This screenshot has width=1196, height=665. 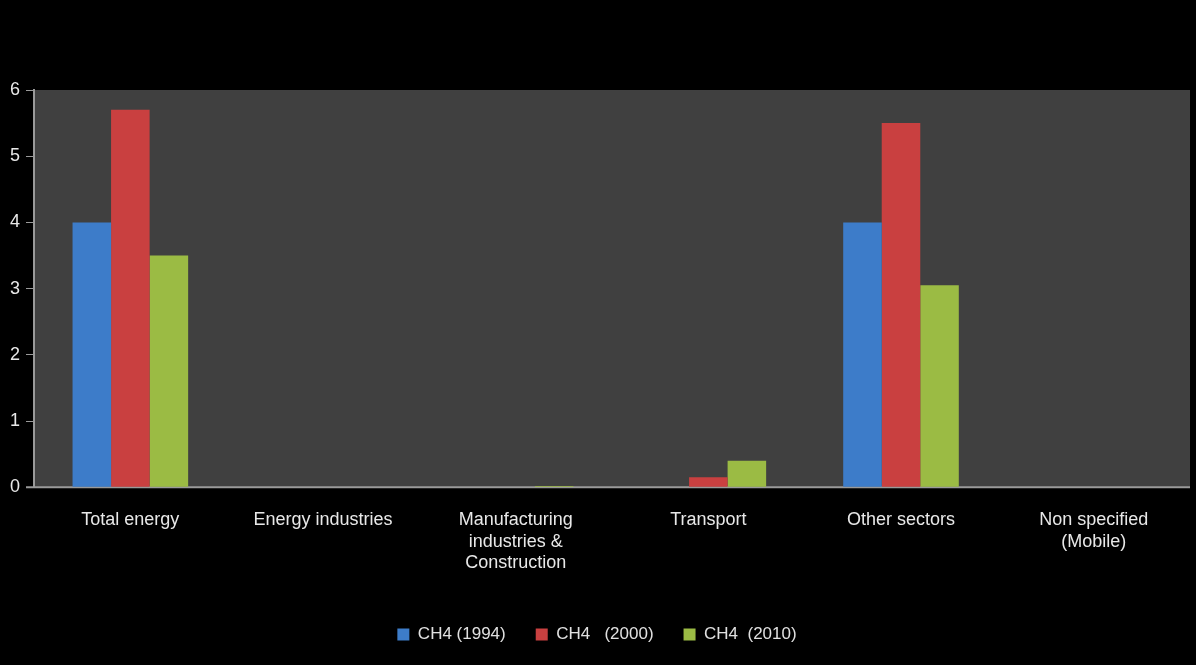 What do you see at coordinates (15, 155) in the screenshot?
I see `y-tick-label: 5` at bounding box center [15, 155].